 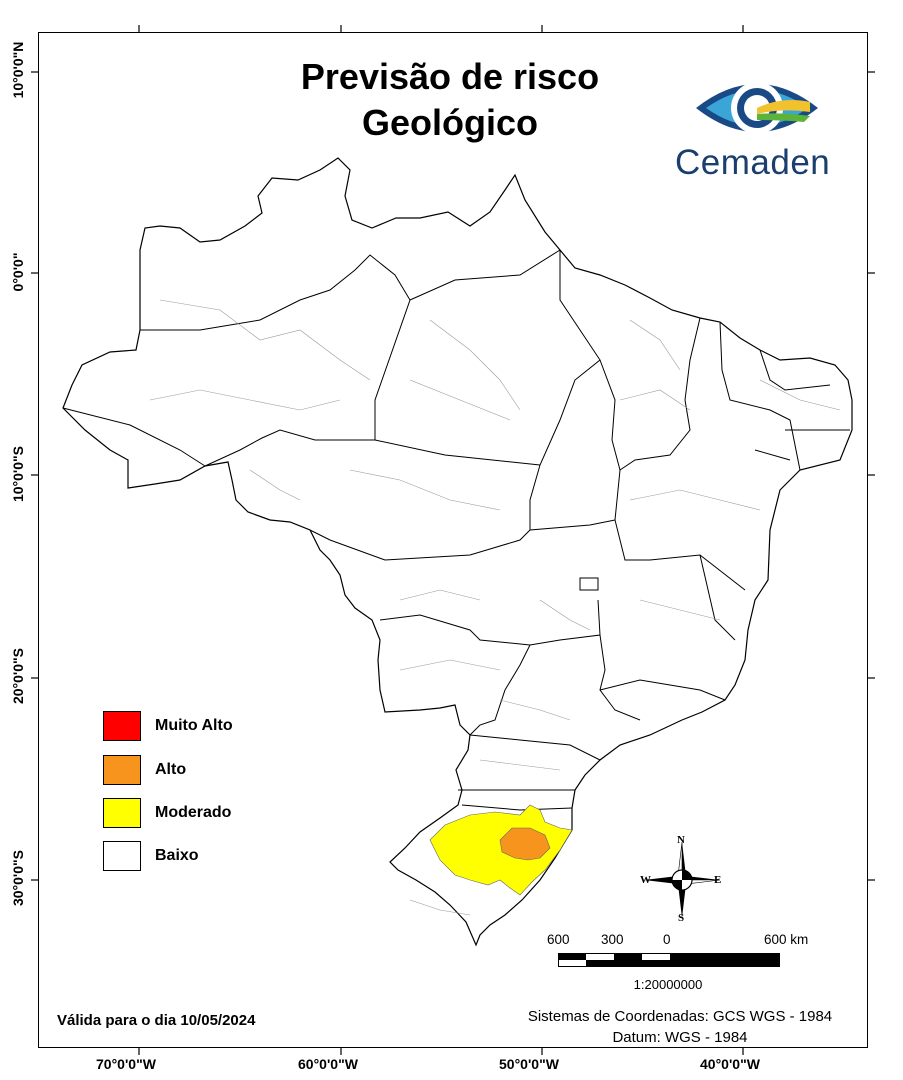 I want to click on scale-ratio: 1:20000000, so click(x=668, y=984).